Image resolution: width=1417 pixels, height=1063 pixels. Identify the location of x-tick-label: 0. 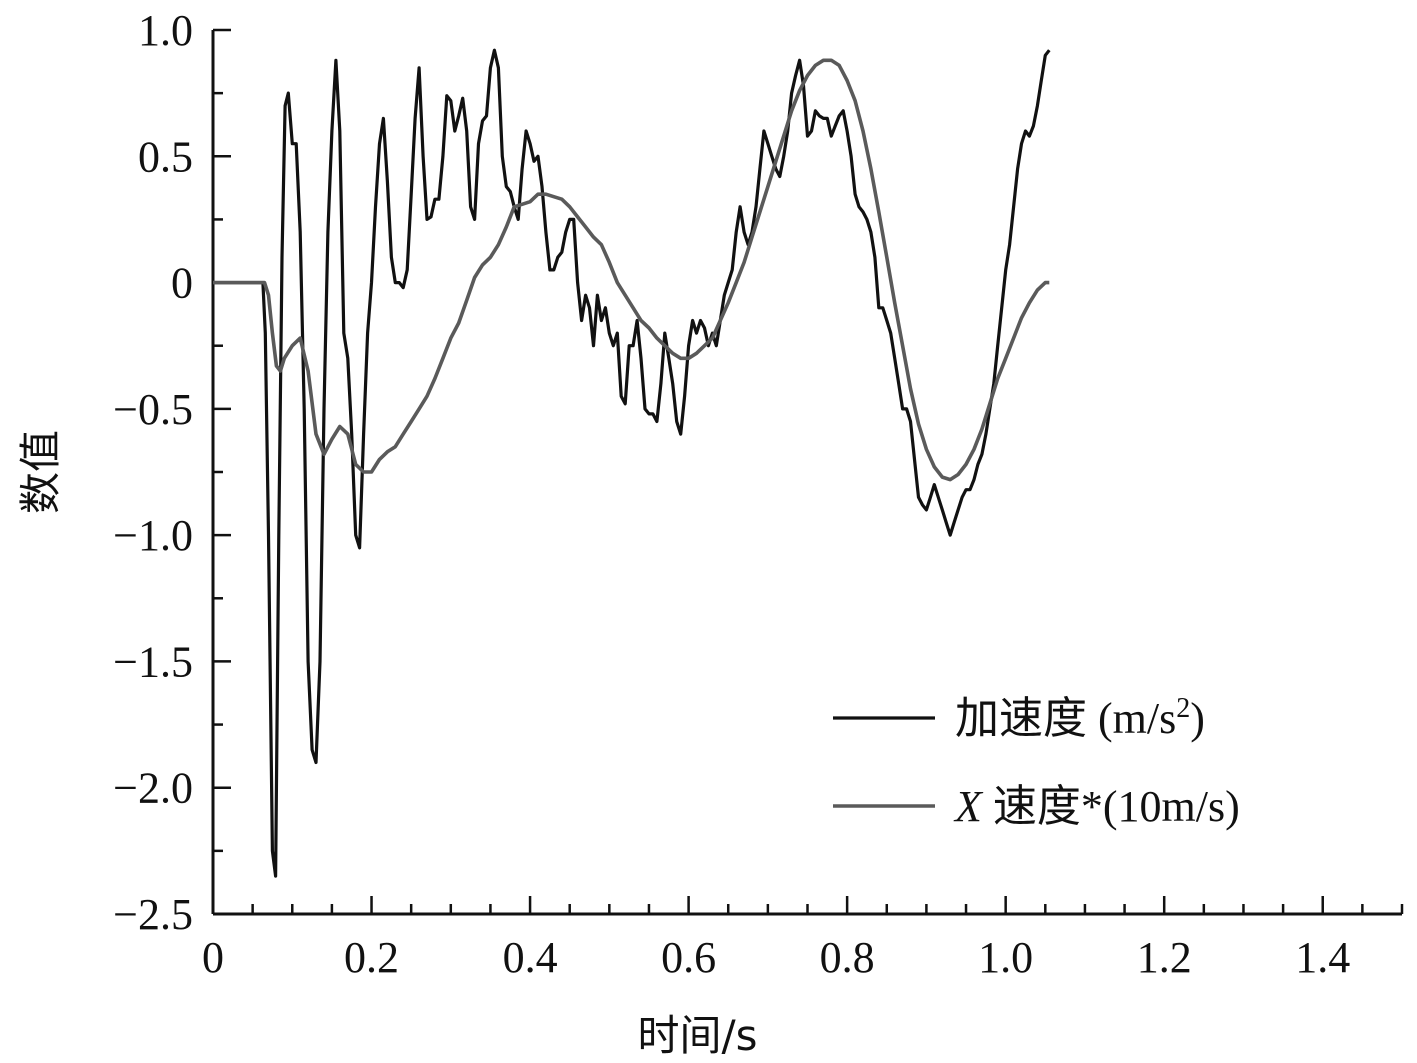
(213, 957).